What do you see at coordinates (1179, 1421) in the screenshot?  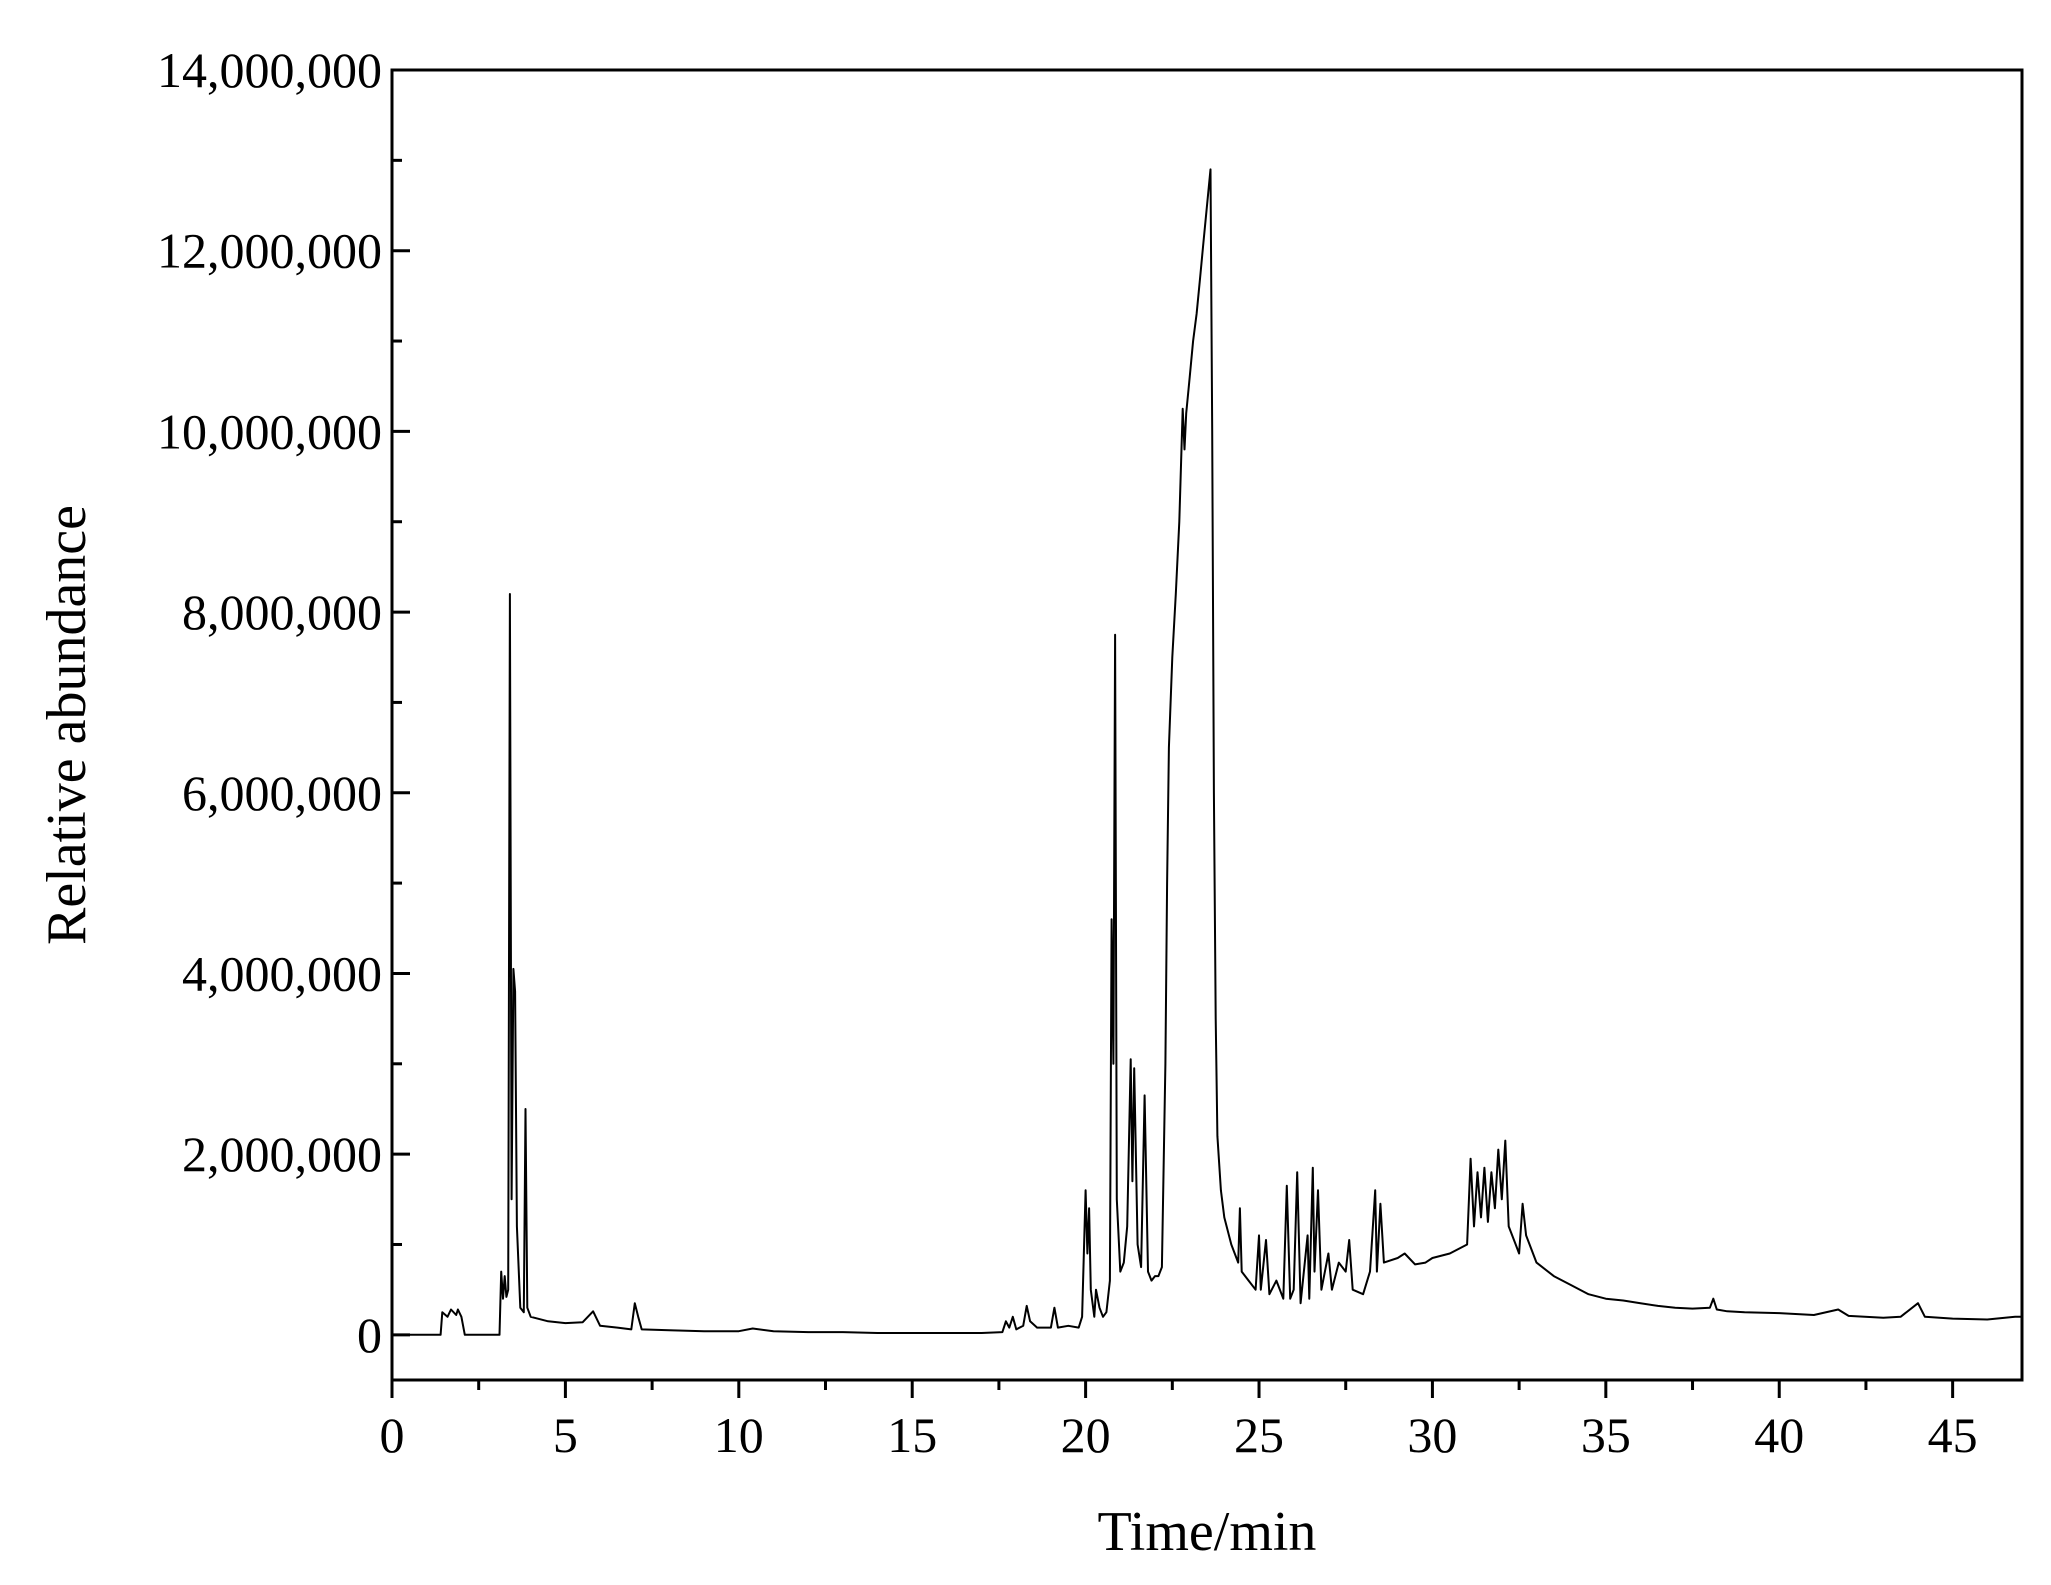 I see `x-axis: 0 5 10 15 20 25 30 35 40 45` at bounding box center [1179, 1421].